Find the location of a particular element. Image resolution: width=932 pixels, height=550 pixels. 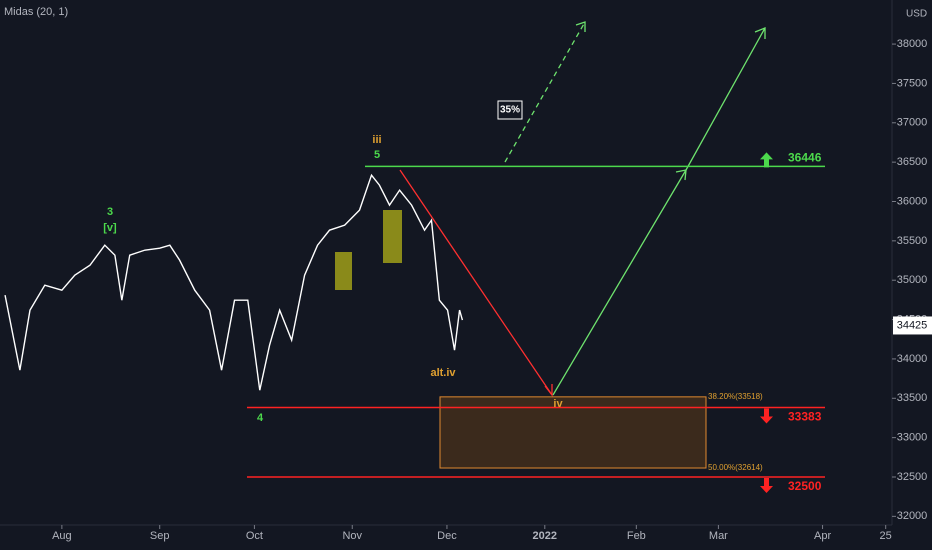

wave-label: alt.iv is located at coordinates (443, 373).